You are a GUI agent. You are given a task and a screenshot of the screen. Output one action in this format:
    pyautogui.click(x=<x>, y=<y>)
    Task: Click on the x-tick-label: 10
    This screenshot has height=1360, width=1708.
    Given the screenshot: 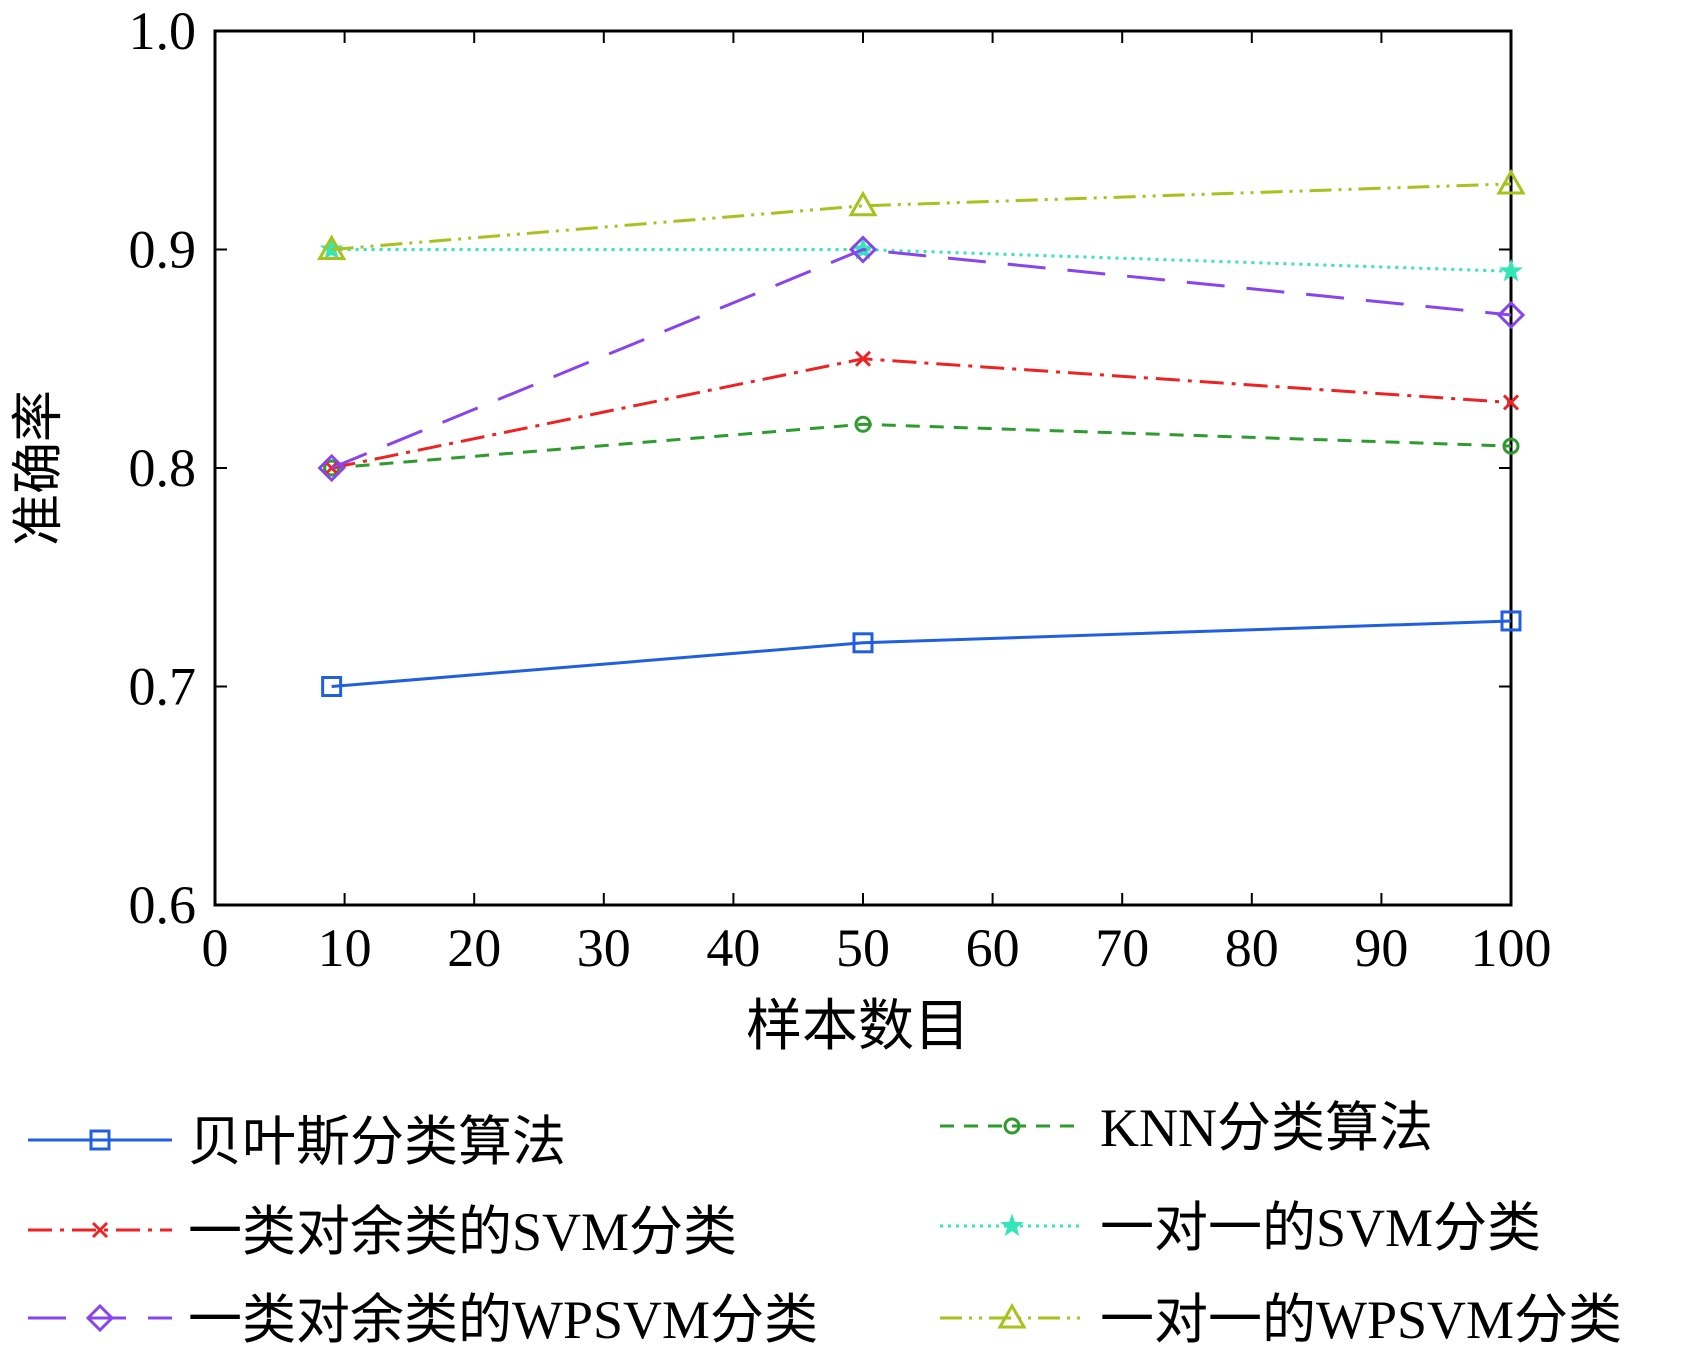 What is the action you would take?
    pyautogui.click(x=345, y=948)
    